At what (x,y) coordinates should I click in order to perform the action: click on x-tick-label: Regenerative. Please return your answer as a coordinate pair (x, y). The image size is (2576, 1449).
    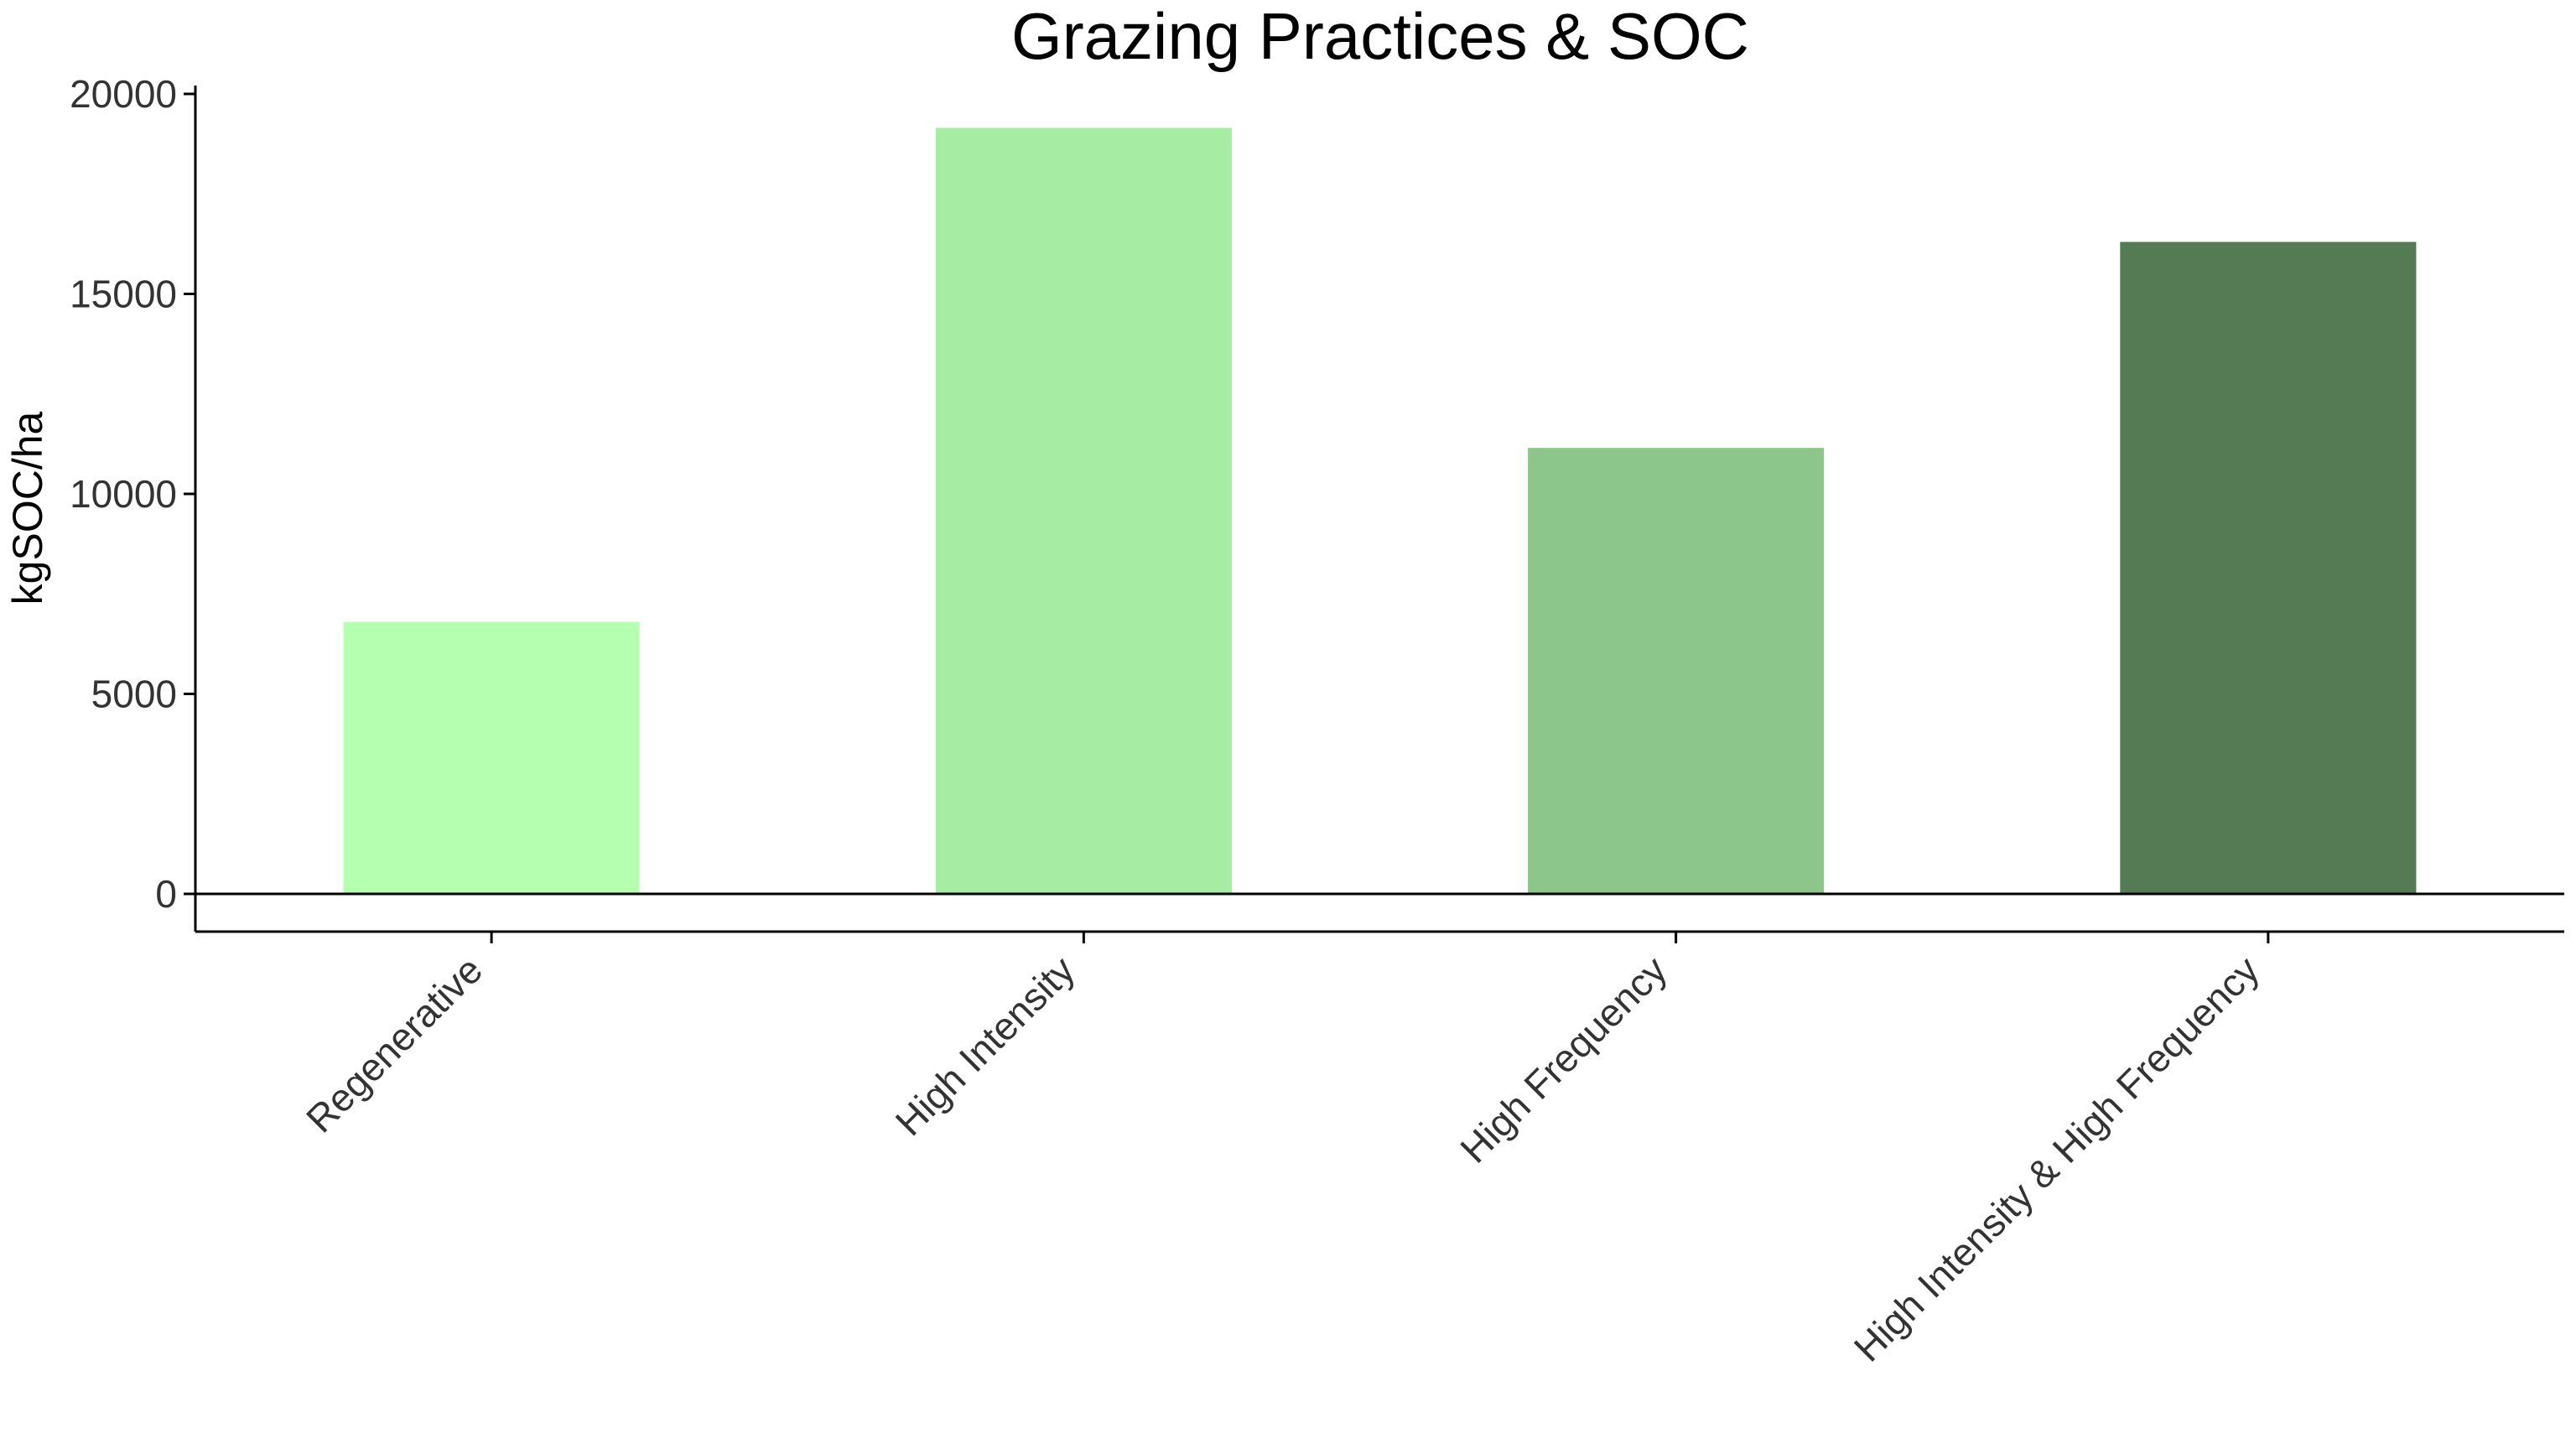
    Looking at the image, I should click on (394, 1044).